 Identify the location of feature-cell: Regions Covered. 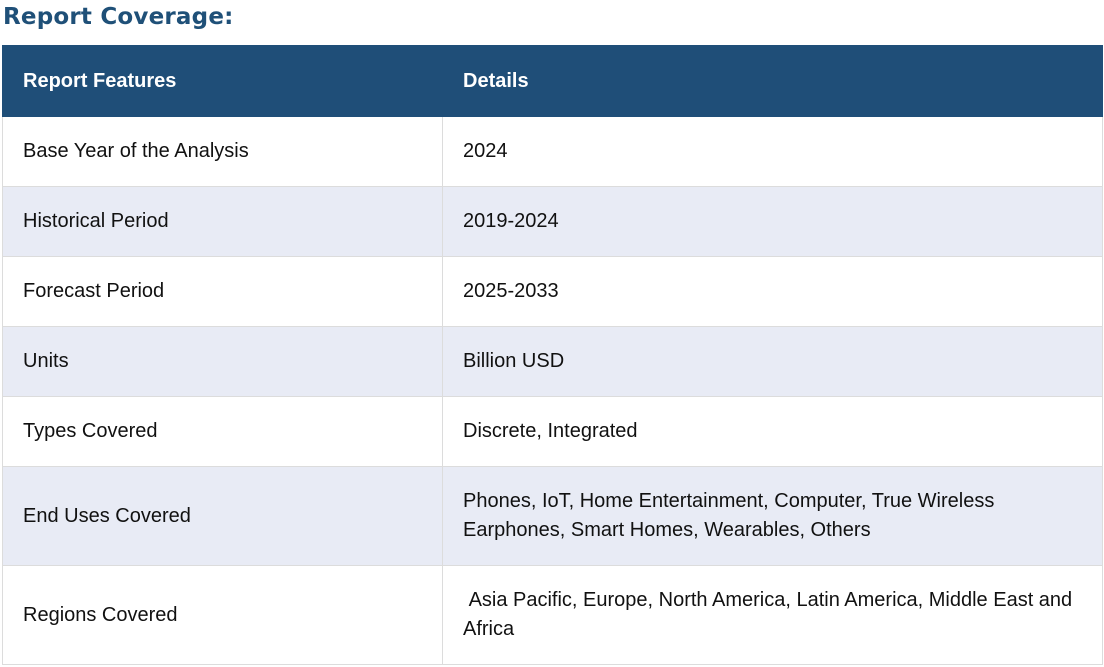
(222, 615).